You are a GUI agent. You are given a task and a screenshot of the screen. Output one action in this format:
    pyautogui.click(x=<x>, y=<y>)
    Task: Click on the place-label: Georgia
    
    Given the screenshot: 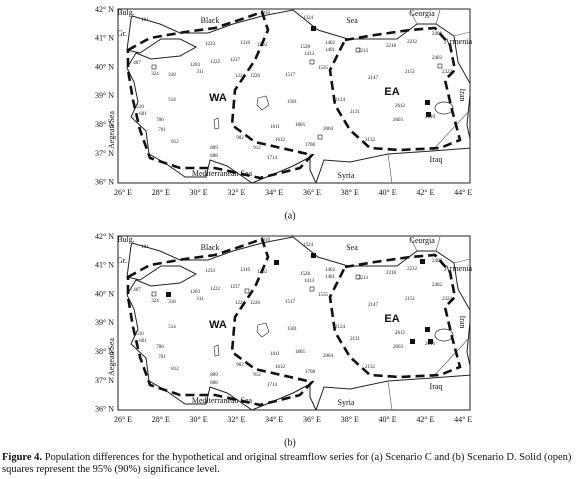 What is the action you would take?
    pyautogui.click(x=422, y=240)
    